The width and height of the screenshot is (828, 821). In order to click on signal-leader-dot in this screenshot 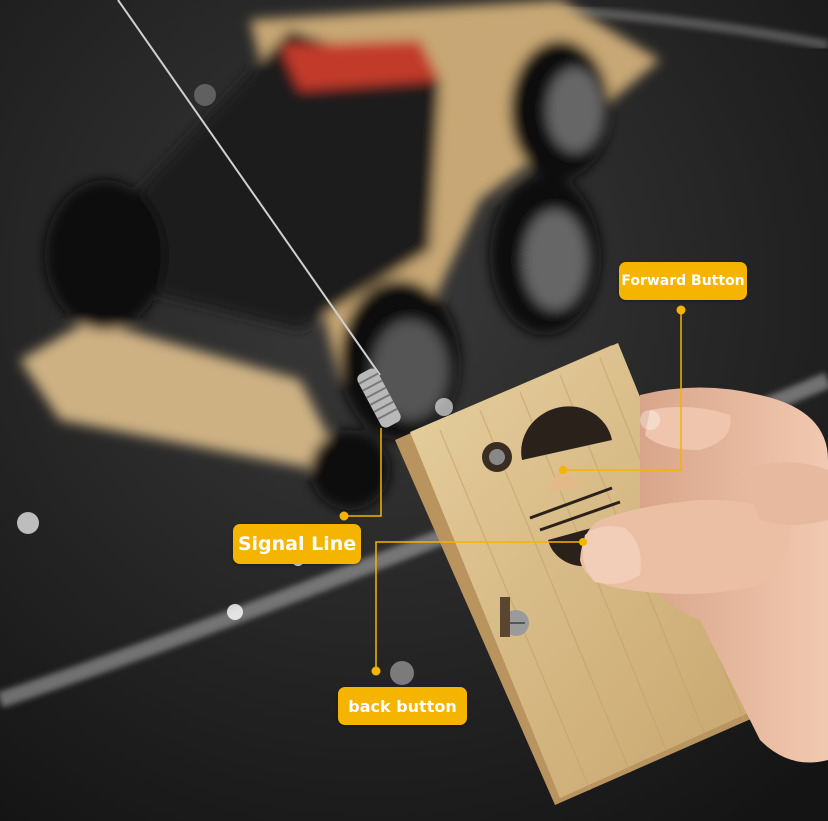, I will do `click(344, 516)`.